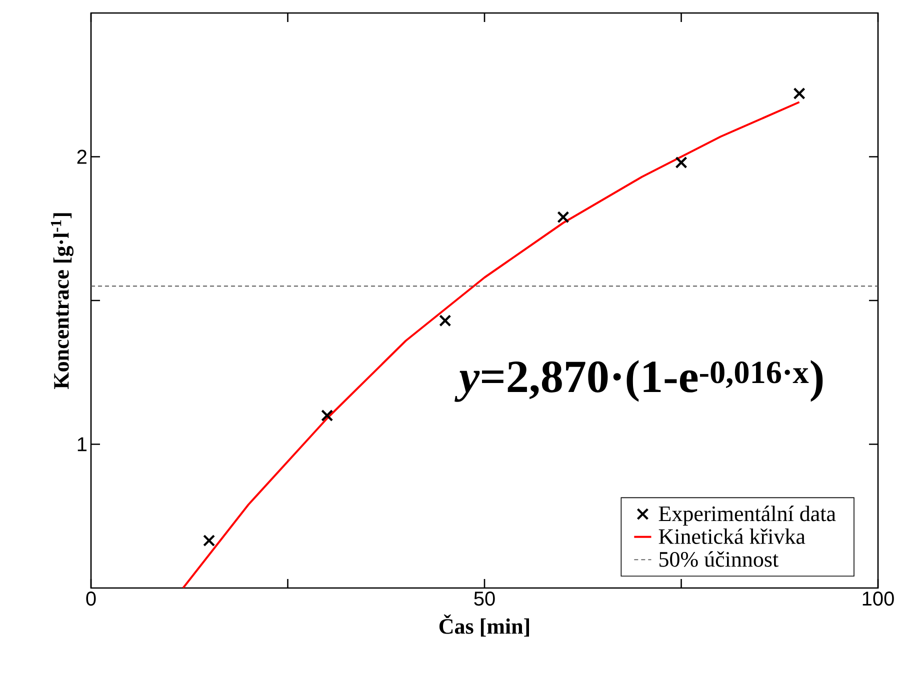 The height and width of the screenshot is (678, 904). Describe the element at coordinates (878, 599) in the screenshot. I see `x-tick-label: 100` at that location.